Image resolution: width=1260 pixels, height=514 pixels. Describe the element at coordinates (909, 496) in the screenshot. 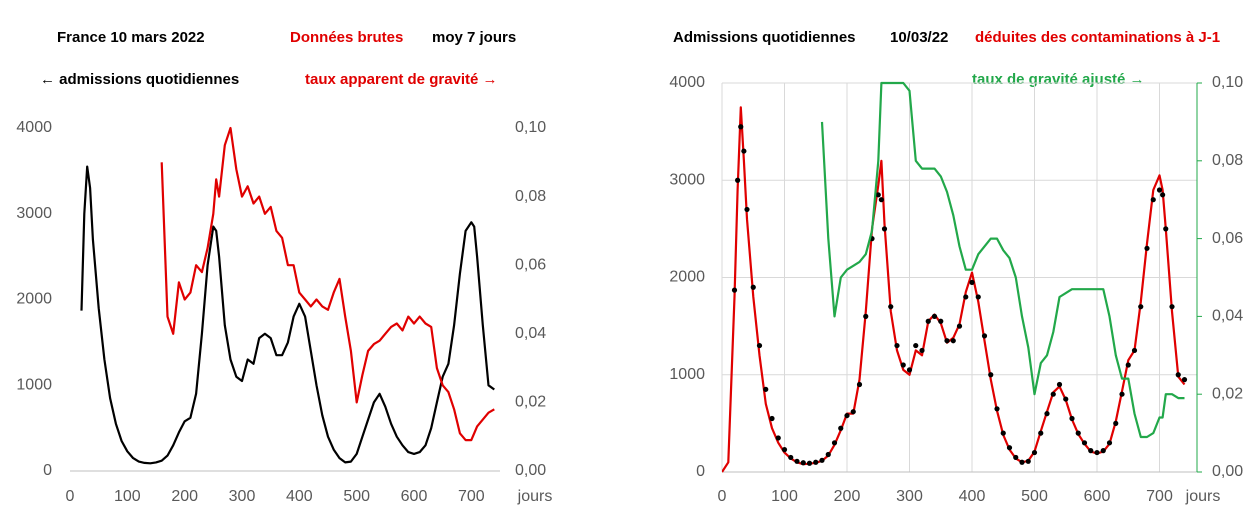

I see `x-tick-label: 300` at that location.